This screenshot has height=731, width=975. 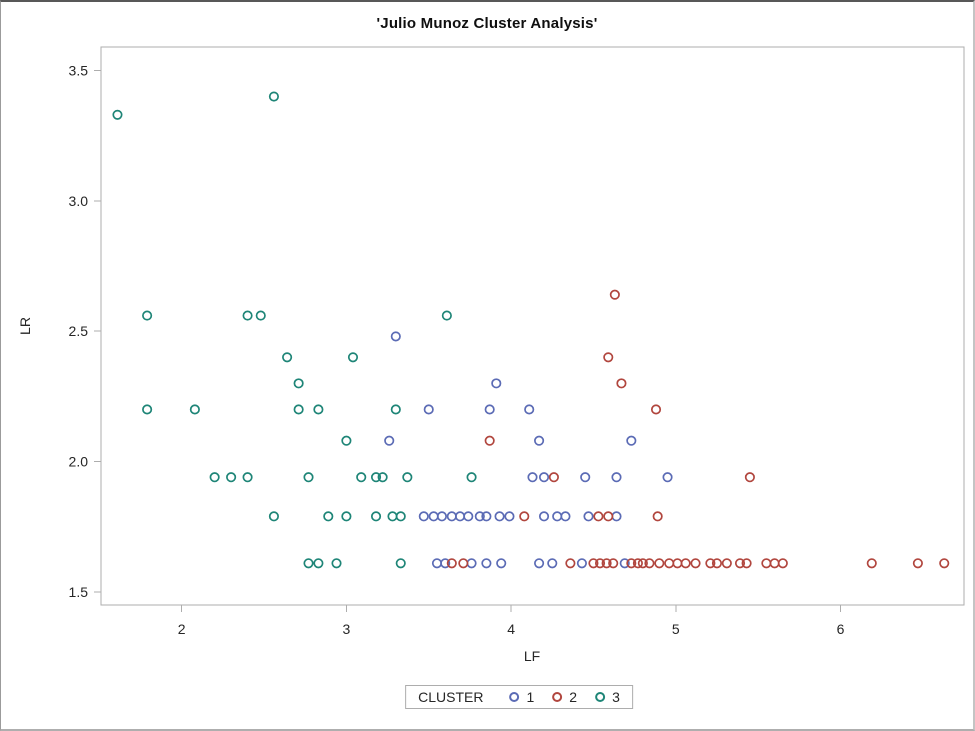 I want to click on y-tick-label: 1.5, so click(x=79, y=592).